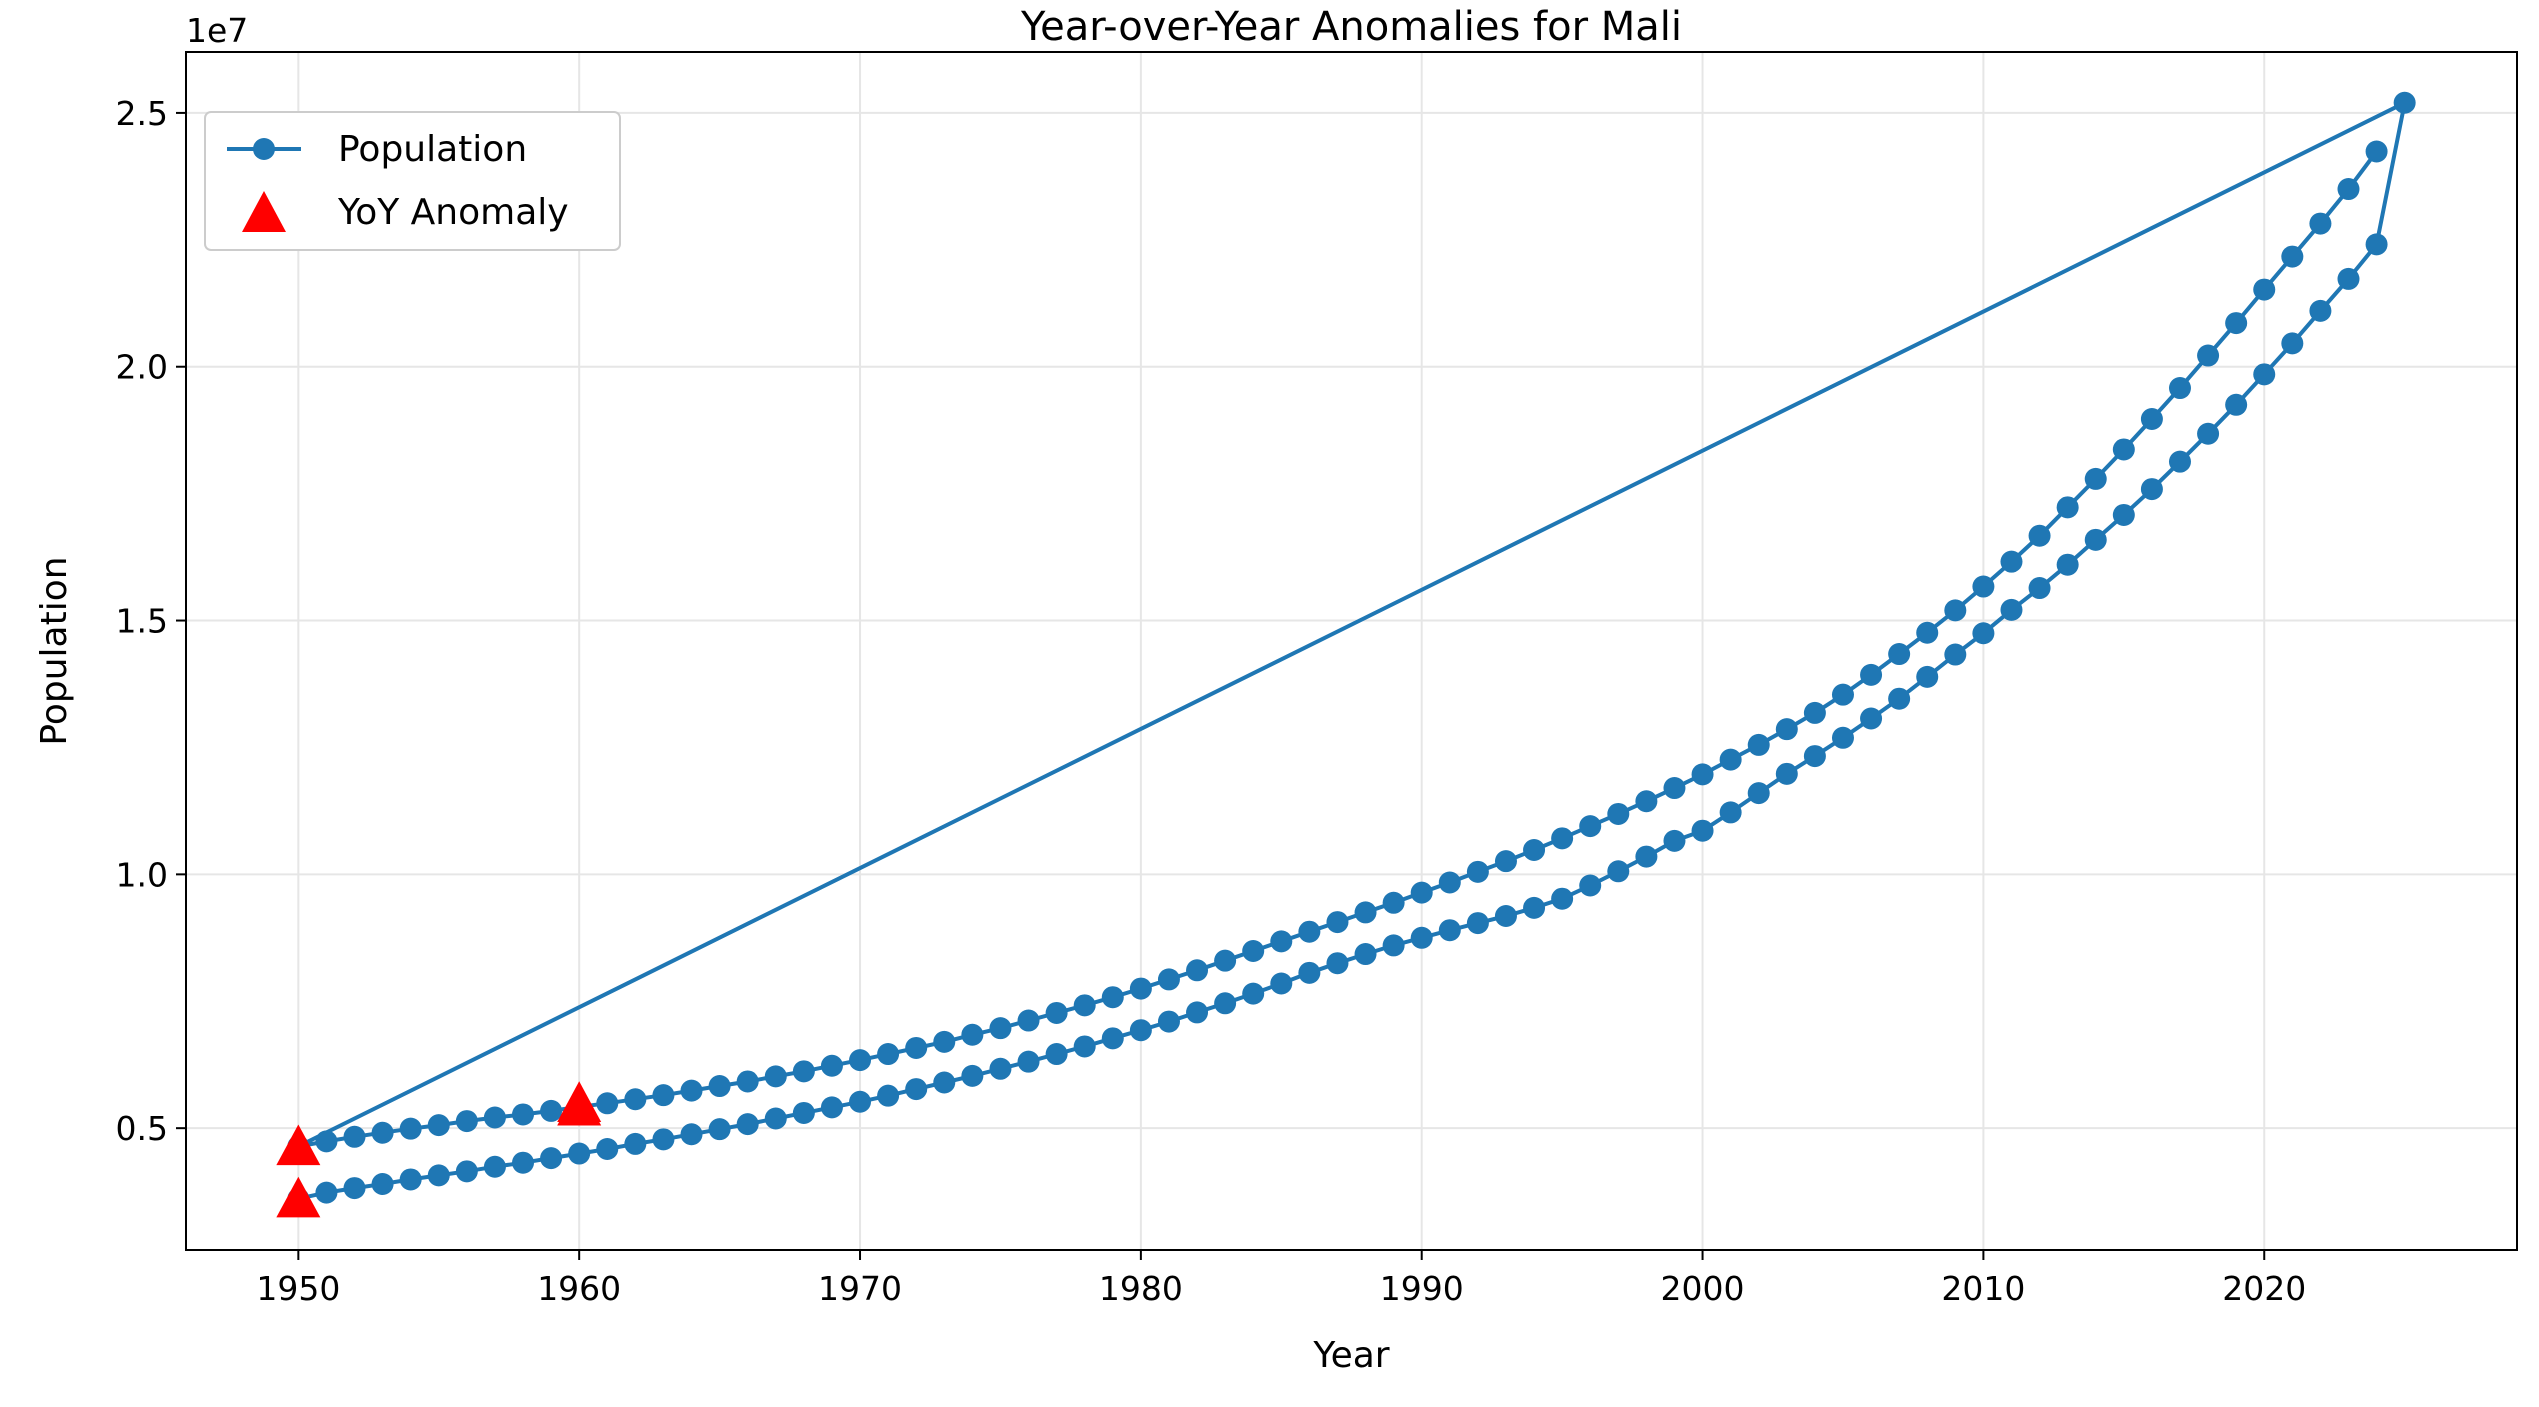 Image resolution: width=2539 pixels, height=1407 pixels. Describe the element at coordinates (142, 874) in the screenshot. I see `y-tick-label: 1.0` at that location.